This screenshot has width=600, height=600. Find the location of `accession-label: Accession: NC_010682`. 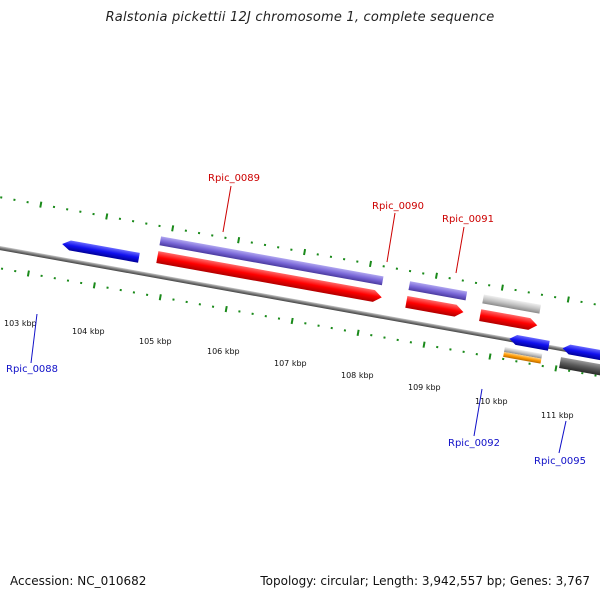

accession-label: Accession: NC_010682 is located at coordinates (78, 581).